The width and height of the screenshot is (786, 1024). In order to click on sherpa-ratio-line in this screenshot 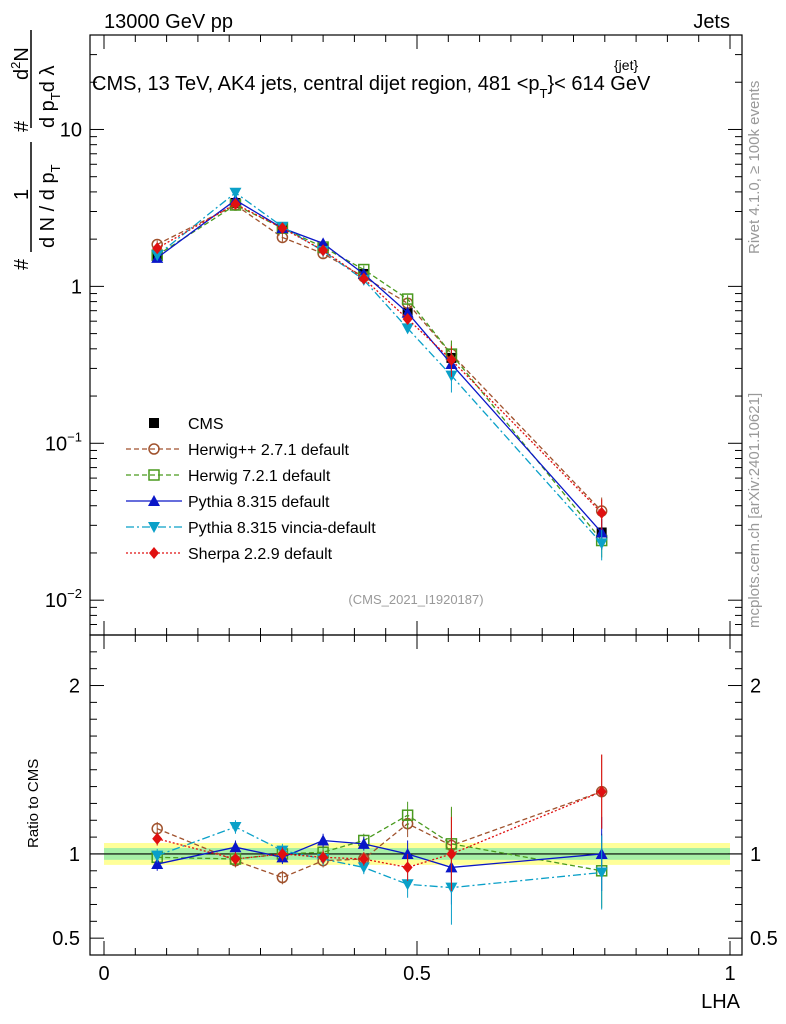, I will do `click(379, 830)`.